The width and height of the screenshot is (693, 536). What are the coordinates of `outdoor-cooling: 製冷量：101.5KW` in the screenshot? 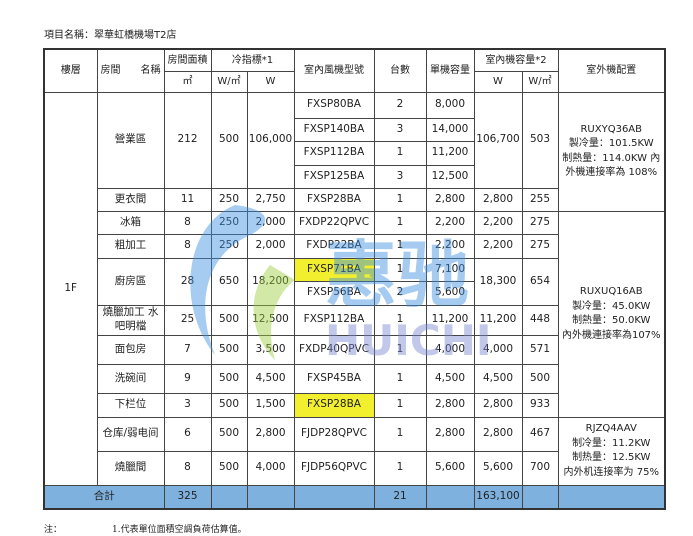 It's located at (611, 143).